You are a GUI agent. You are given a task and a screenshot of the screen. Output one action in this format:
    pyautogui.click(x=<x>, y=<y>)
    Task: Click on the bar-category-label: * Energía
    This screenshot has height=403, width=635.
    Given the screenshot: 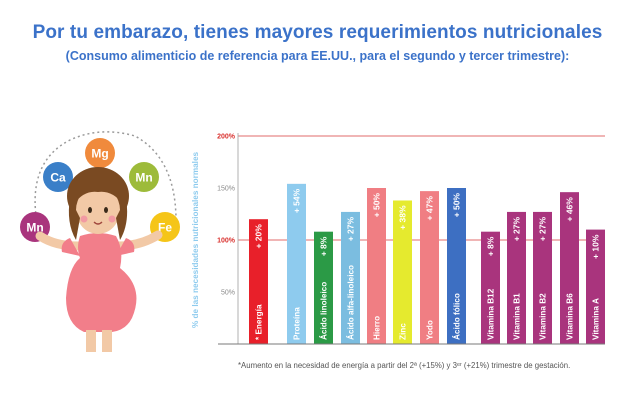 What is the action you would take?
    pyautogui.click(x=259, y=322)
    